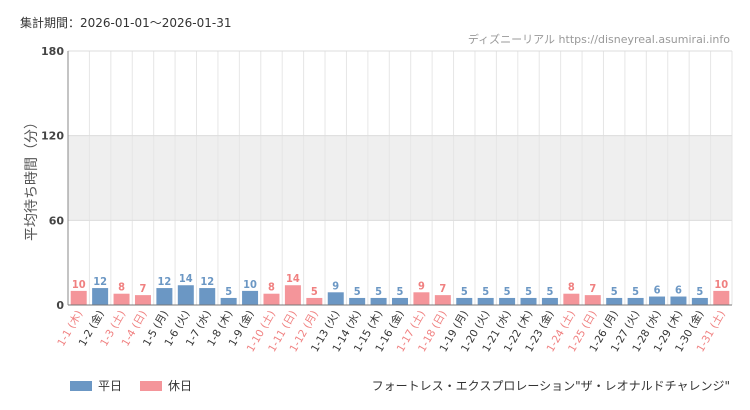 The image size is (750, 410). Describe the element at coordinates (166, 385) in the screenshot. I see `legend-item-holiday: 休日` at that location.